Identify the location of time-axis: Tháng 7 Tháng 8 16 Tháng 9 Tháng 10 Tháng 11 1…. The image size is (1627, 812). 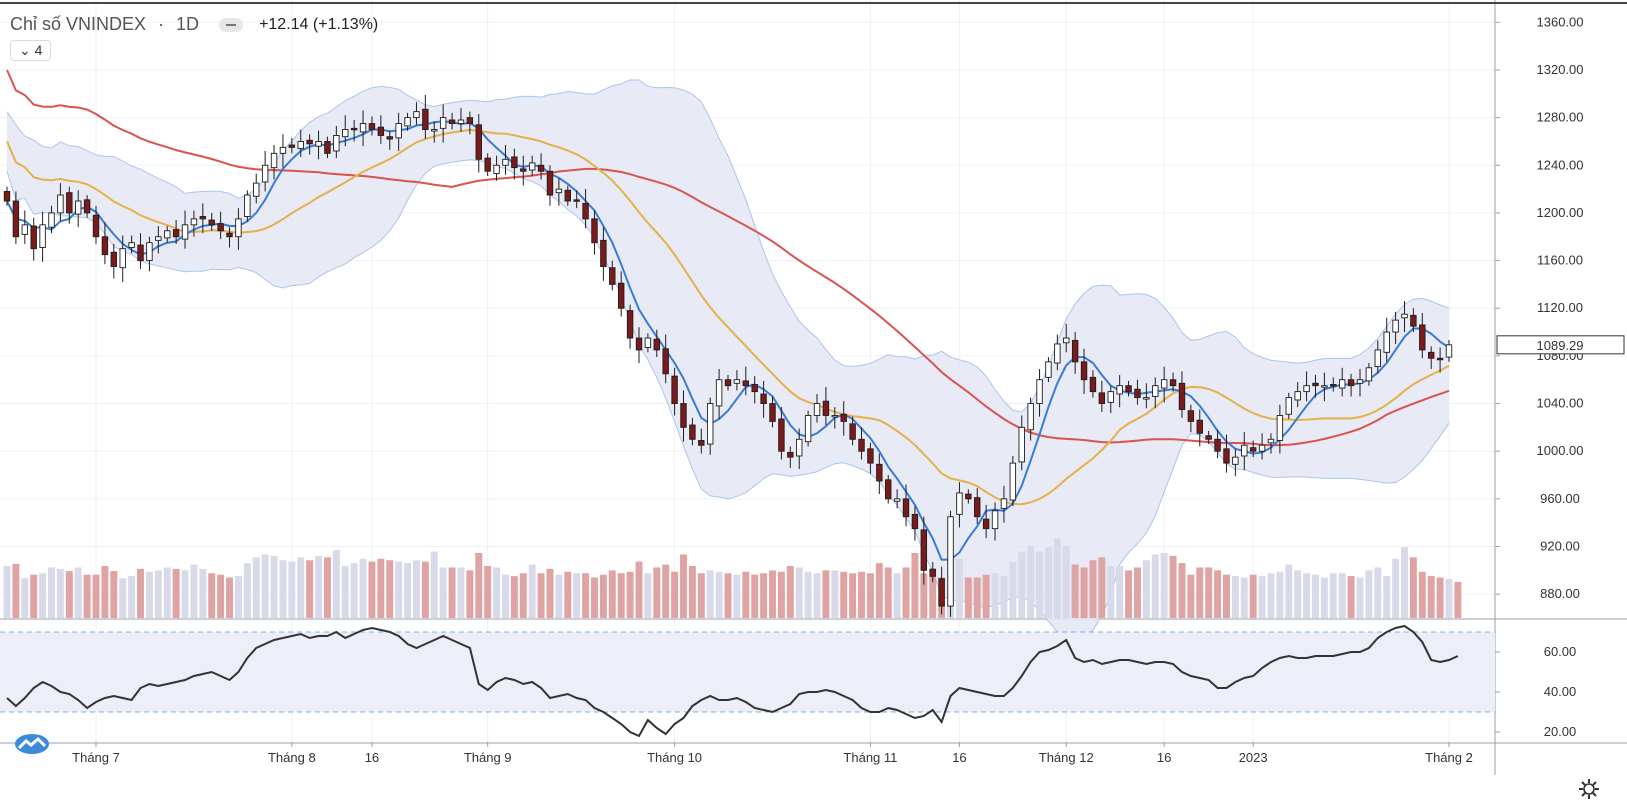
(772, 753).